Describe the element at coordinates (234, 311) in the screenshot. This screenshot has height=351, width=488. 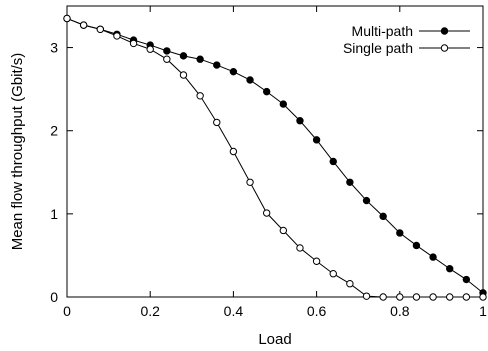
I see `x-tick-label: 0.4` at that location.